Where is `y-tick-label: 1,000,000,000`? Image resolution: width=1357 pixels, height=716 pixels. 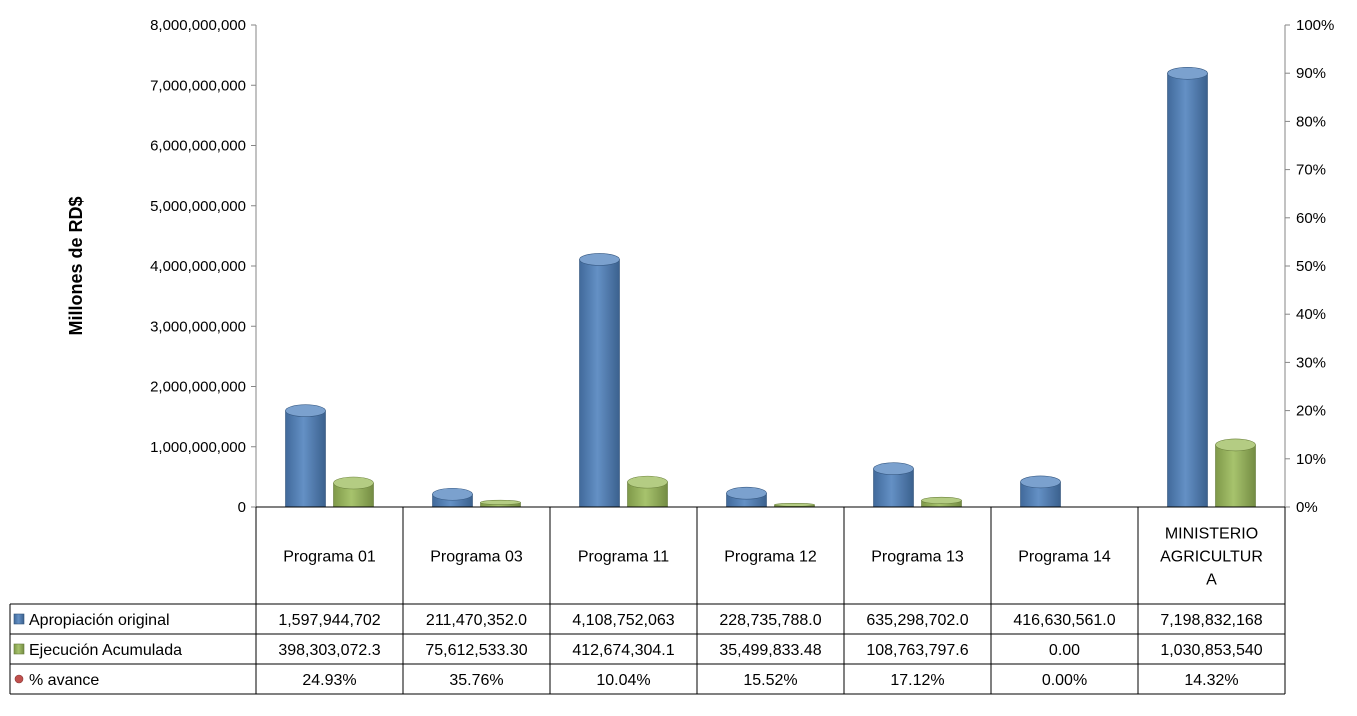
y-tick-label: 1,000,000,000 is located at coordinates (198, 447).